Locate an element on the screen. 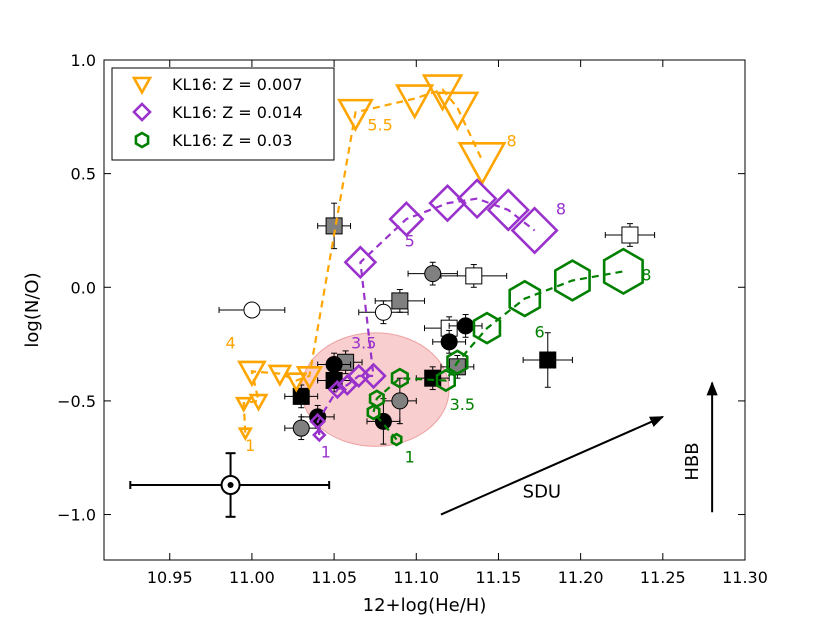  x-tick-label: 10.95 is located at coordinates (170, 577).